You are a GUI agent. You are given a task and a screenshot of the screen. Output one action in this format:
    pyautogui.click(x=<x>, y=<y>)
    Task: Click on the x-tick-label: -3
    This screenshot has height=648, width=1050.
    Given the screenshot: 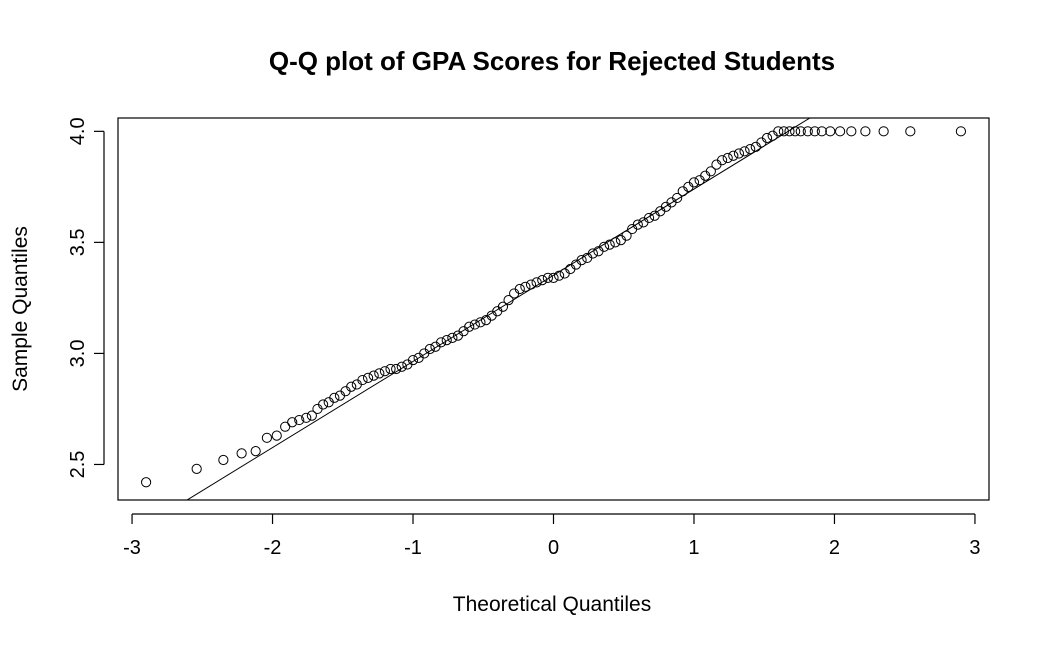 What is the action you would take?
    pyautogui.click(x=132, y=548)
    